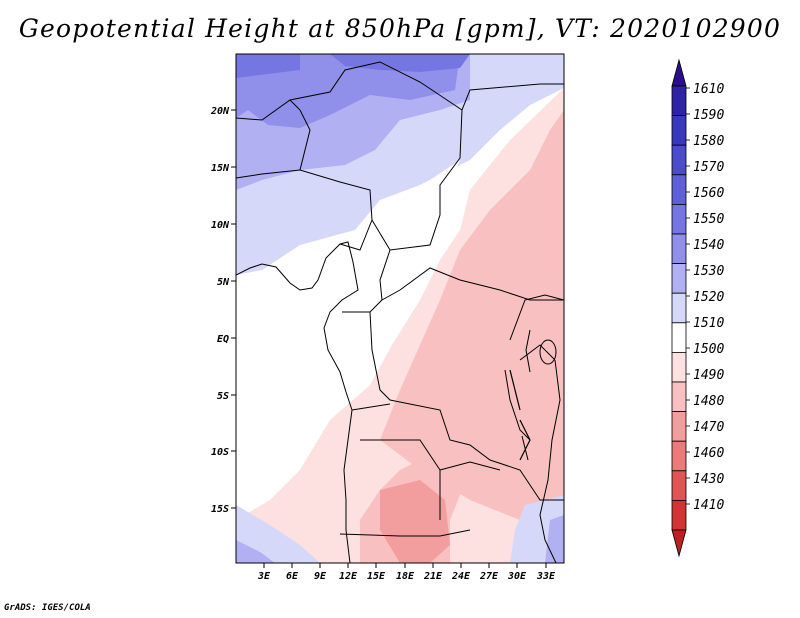  Describe the element at coordinates (292, 576) in the screenshot. I see `lon-label: 6E` at that location.